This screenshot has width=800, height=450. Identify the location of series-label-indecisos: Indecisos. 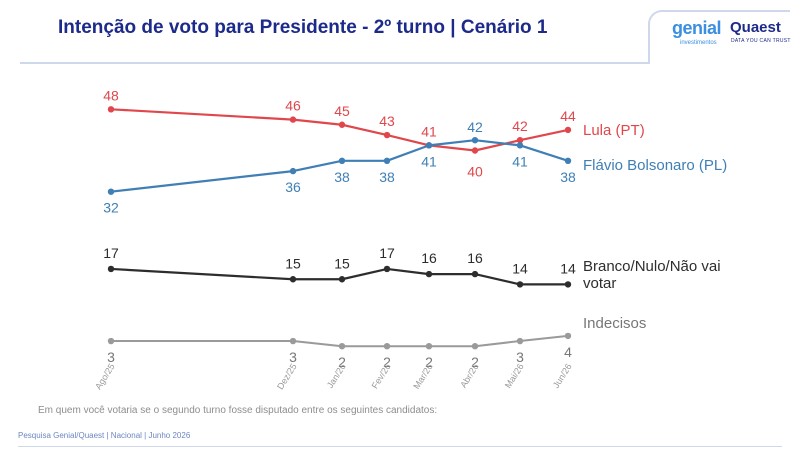
(614, 323).